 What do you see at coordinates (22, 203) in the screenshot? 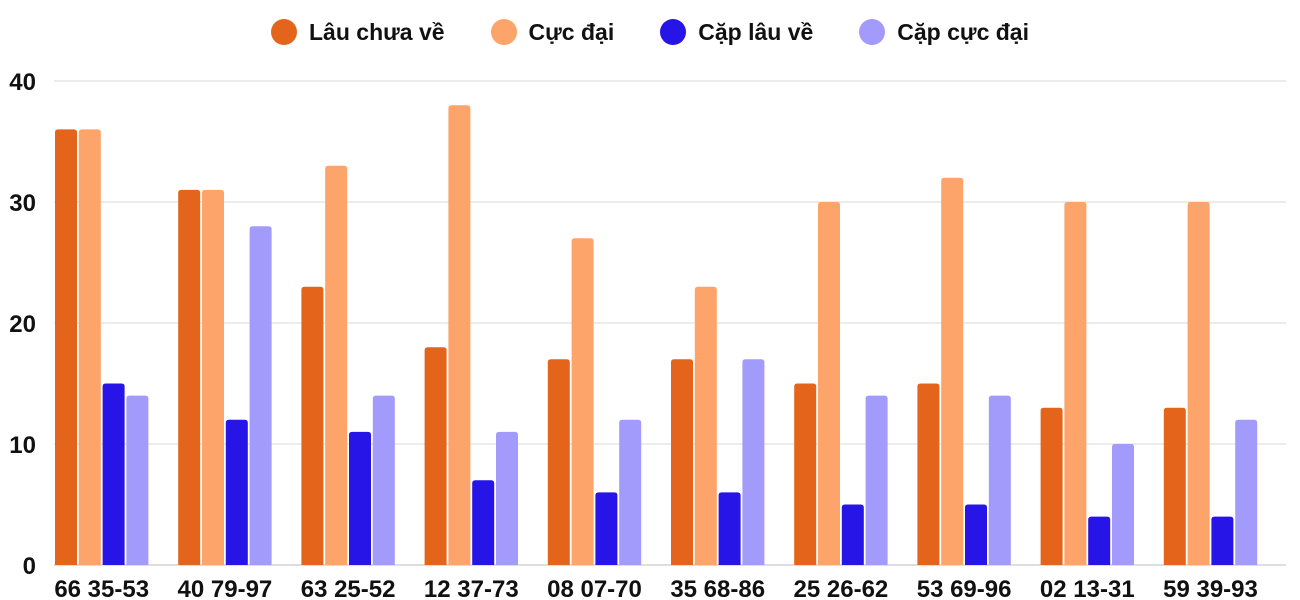
I see `y-tick-label: 30` at bounding box center [22, 203].